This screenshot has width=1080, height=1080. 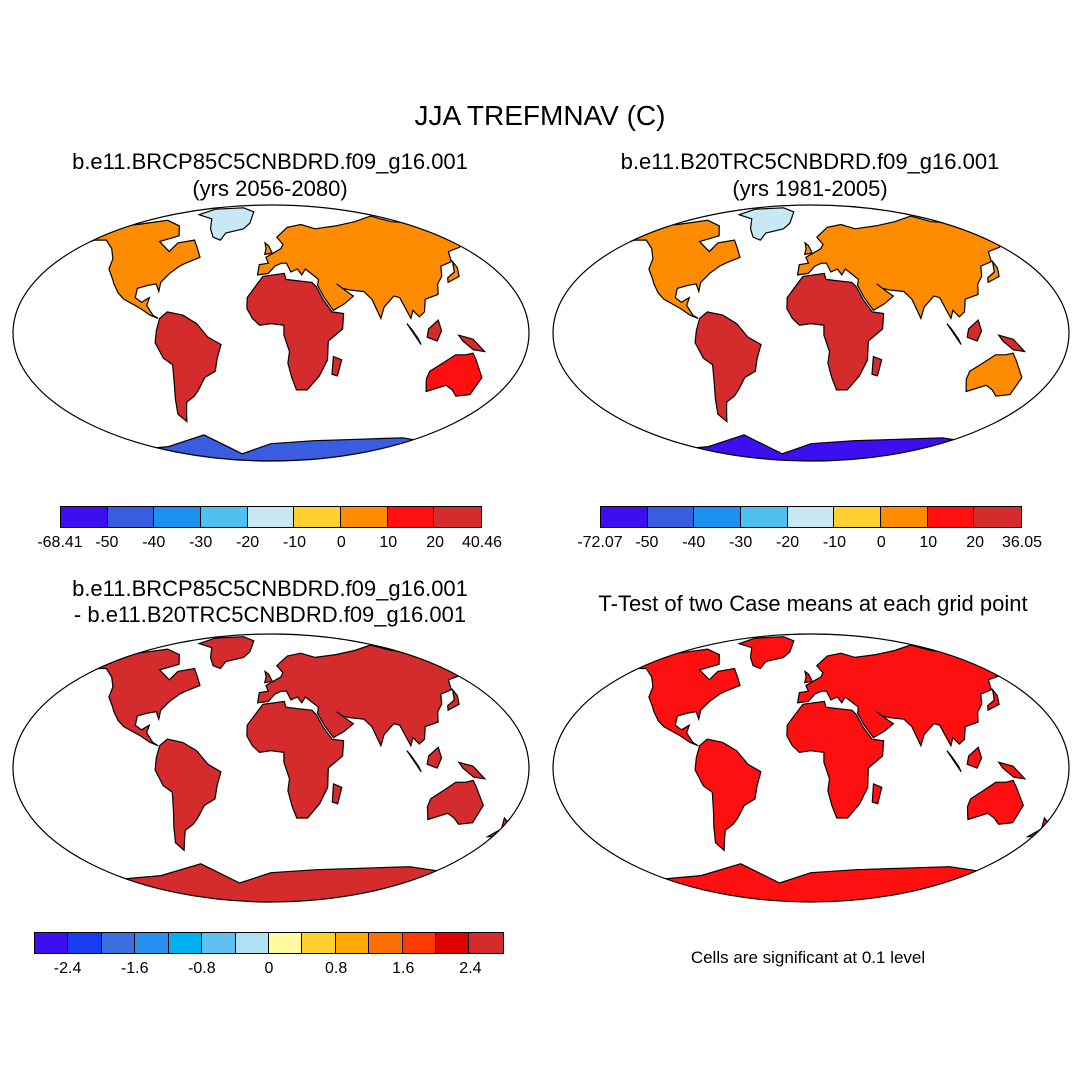 I want to click on colorbar-label: 2.4, so click(x=470, y=968).